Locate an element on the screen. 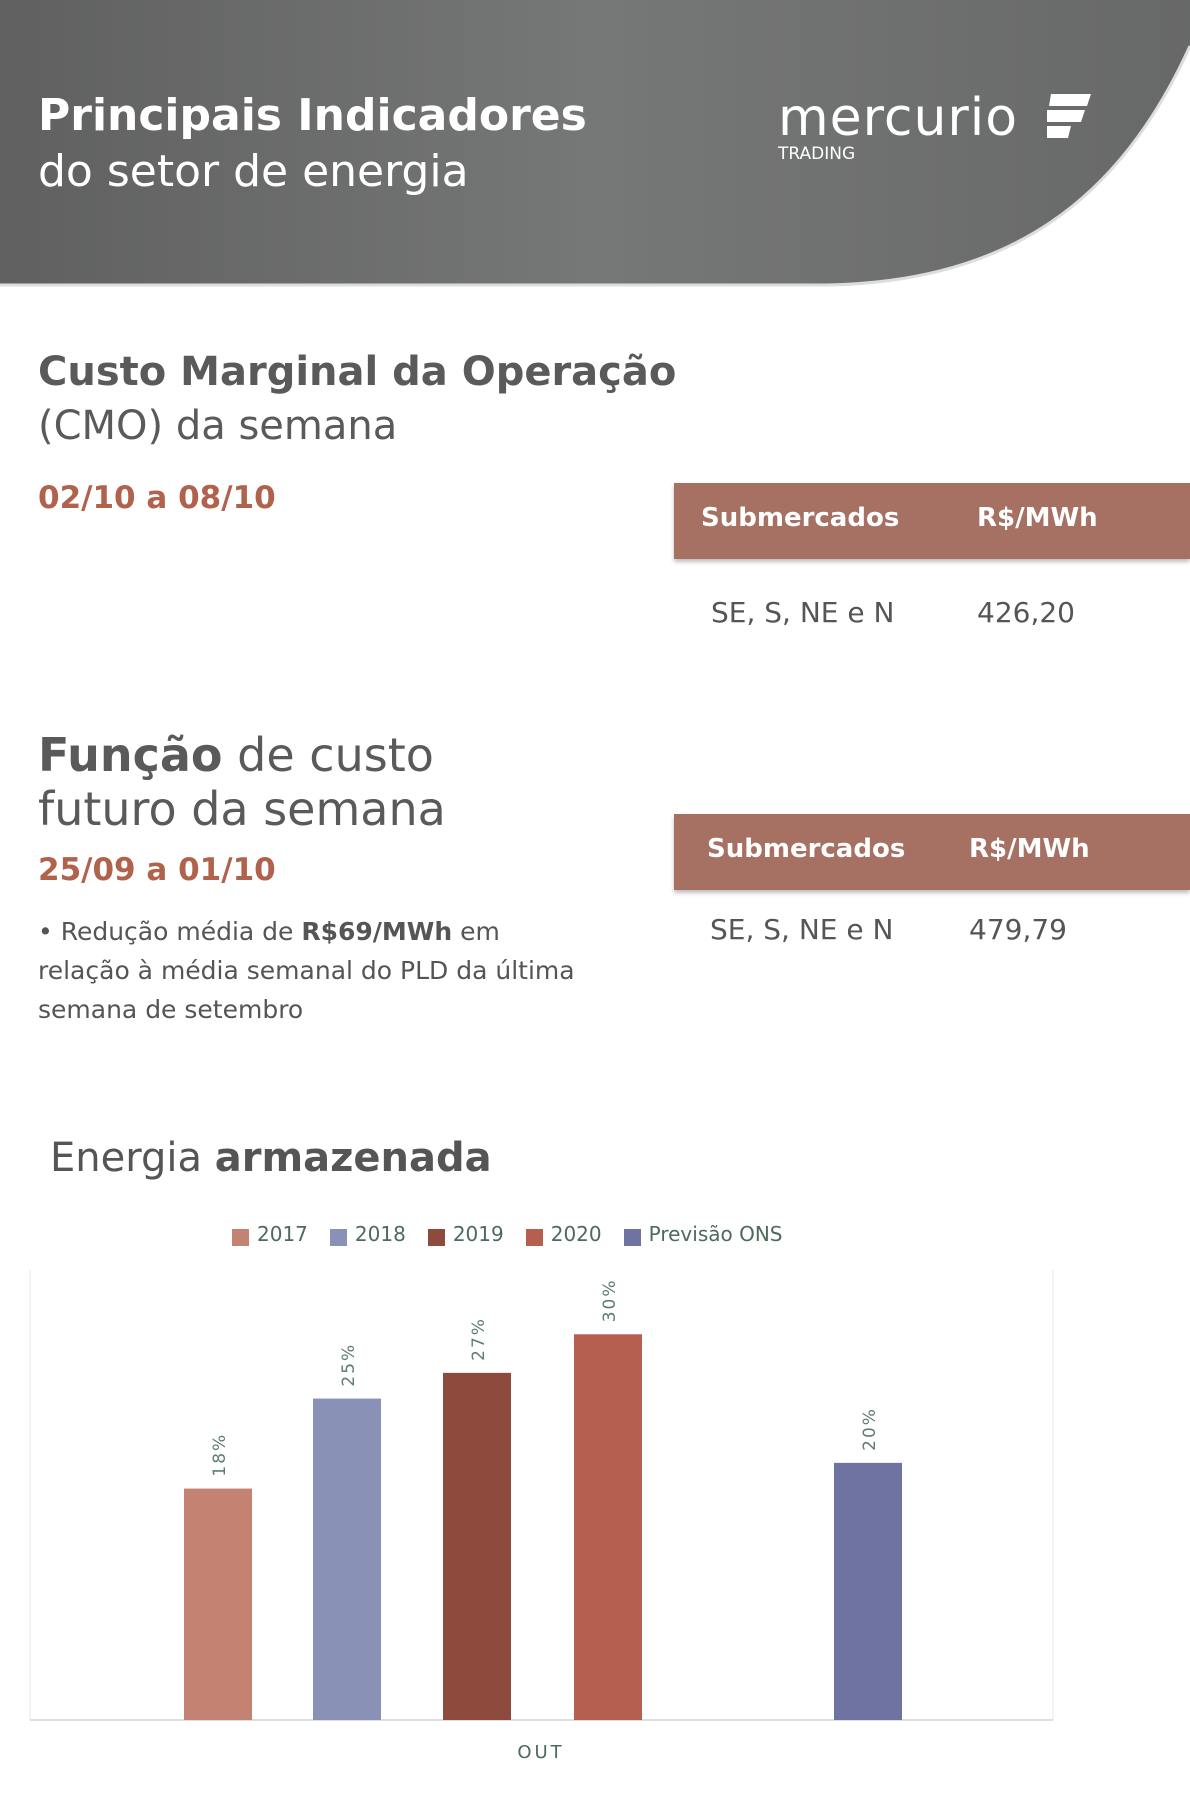 Image resolution: width=1190 pixels, height=1800 pixels. fcf-title: Função de custo futuro da semana is located at coordinates (242, 782).